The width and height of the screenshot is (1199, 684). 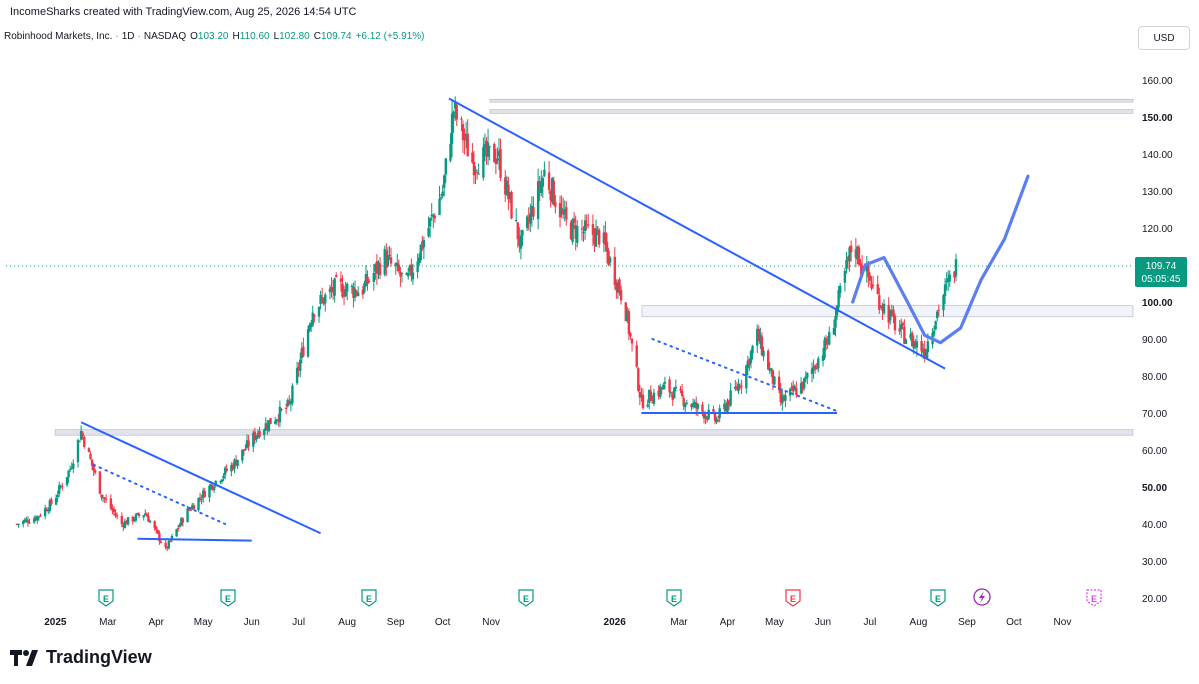 What do you see at coordinates (390, 36) in the screenshot?
I see `change-value: +6.12 (+5.91%)` at bounding box center [390, 36].